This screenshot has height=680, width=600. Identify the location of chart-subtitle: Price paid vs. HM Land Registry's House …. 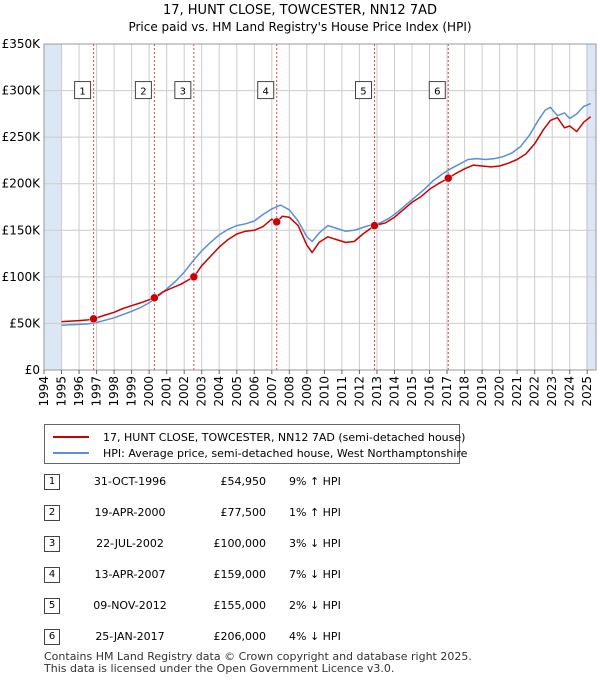
(299, 27).